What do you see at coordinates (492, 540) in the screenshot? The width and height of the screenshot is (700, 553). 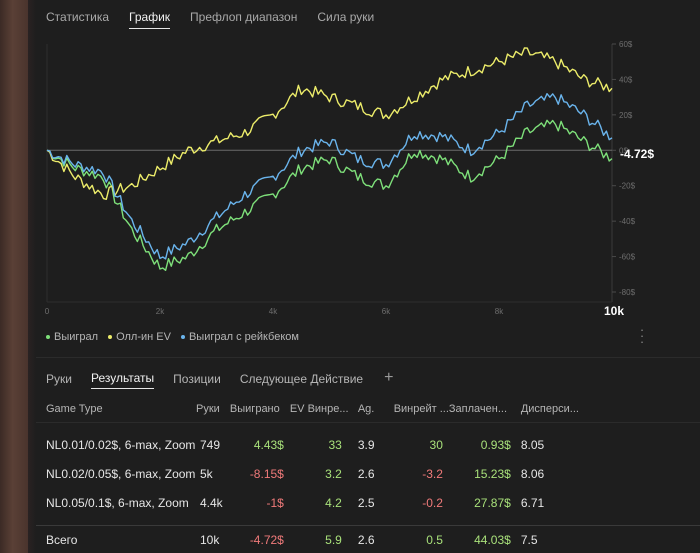 I see `cell-paid: 44.03$` at bounding box center [492, 540].